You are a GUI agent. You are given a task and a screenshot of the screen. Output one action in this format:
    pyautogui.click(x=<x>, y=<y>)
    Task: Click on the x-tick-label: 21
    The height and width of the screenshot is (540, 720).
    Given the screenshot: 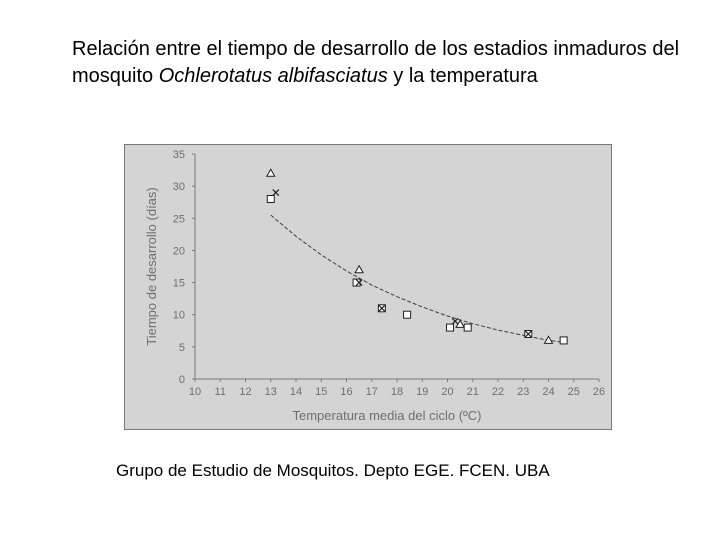 What is the action you would take?
    pyautogui.click(x=473, y=392)
    